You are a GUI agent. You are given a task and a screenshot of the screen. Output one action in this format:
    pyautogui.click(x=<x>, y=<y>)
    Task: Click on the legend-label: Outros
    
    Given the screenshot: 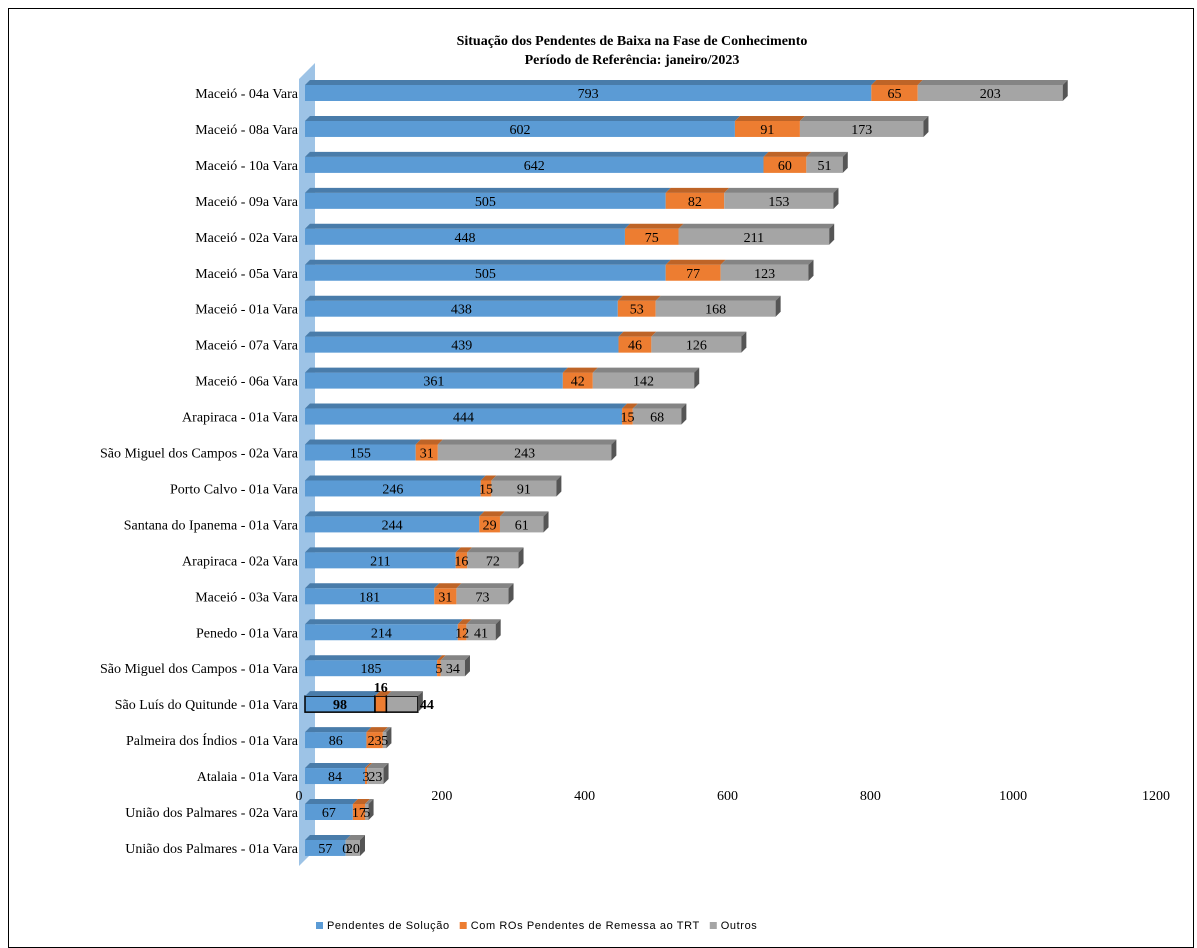 What is the action you would take?
    pyautogui.click(x=739, y=926)
    